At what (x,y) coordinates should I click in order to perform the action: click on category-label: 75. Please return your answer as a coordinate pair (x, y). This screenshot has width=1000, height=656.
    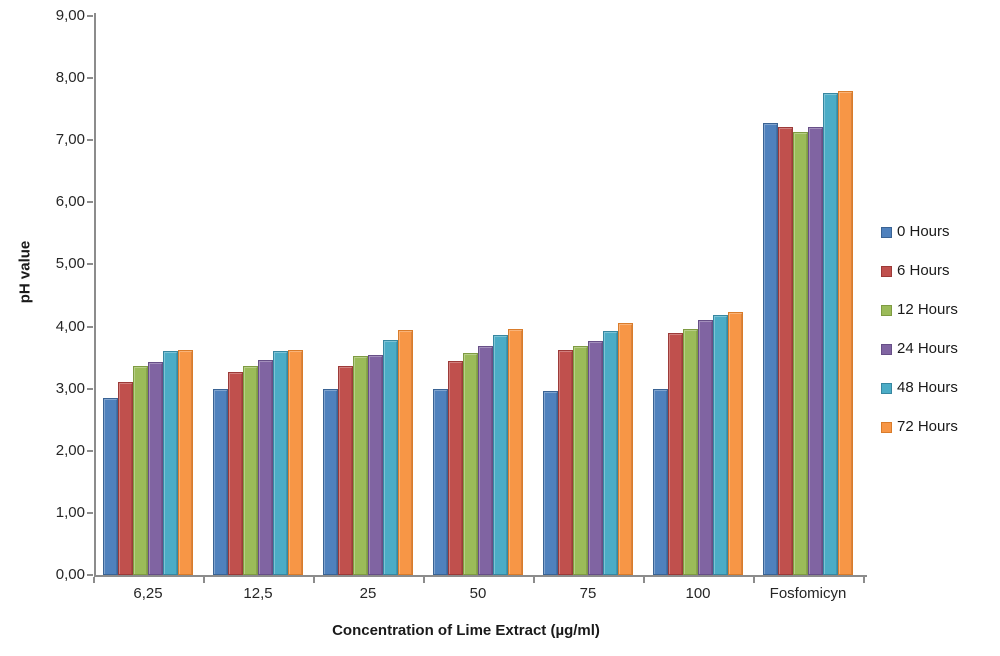
    Looking at the image, I should click on (588, 593).